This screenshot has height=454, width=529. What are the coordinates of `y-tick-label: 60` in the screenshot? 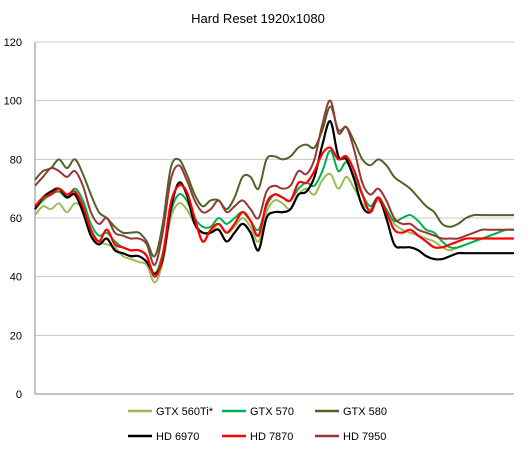 It's located at (16, 219).